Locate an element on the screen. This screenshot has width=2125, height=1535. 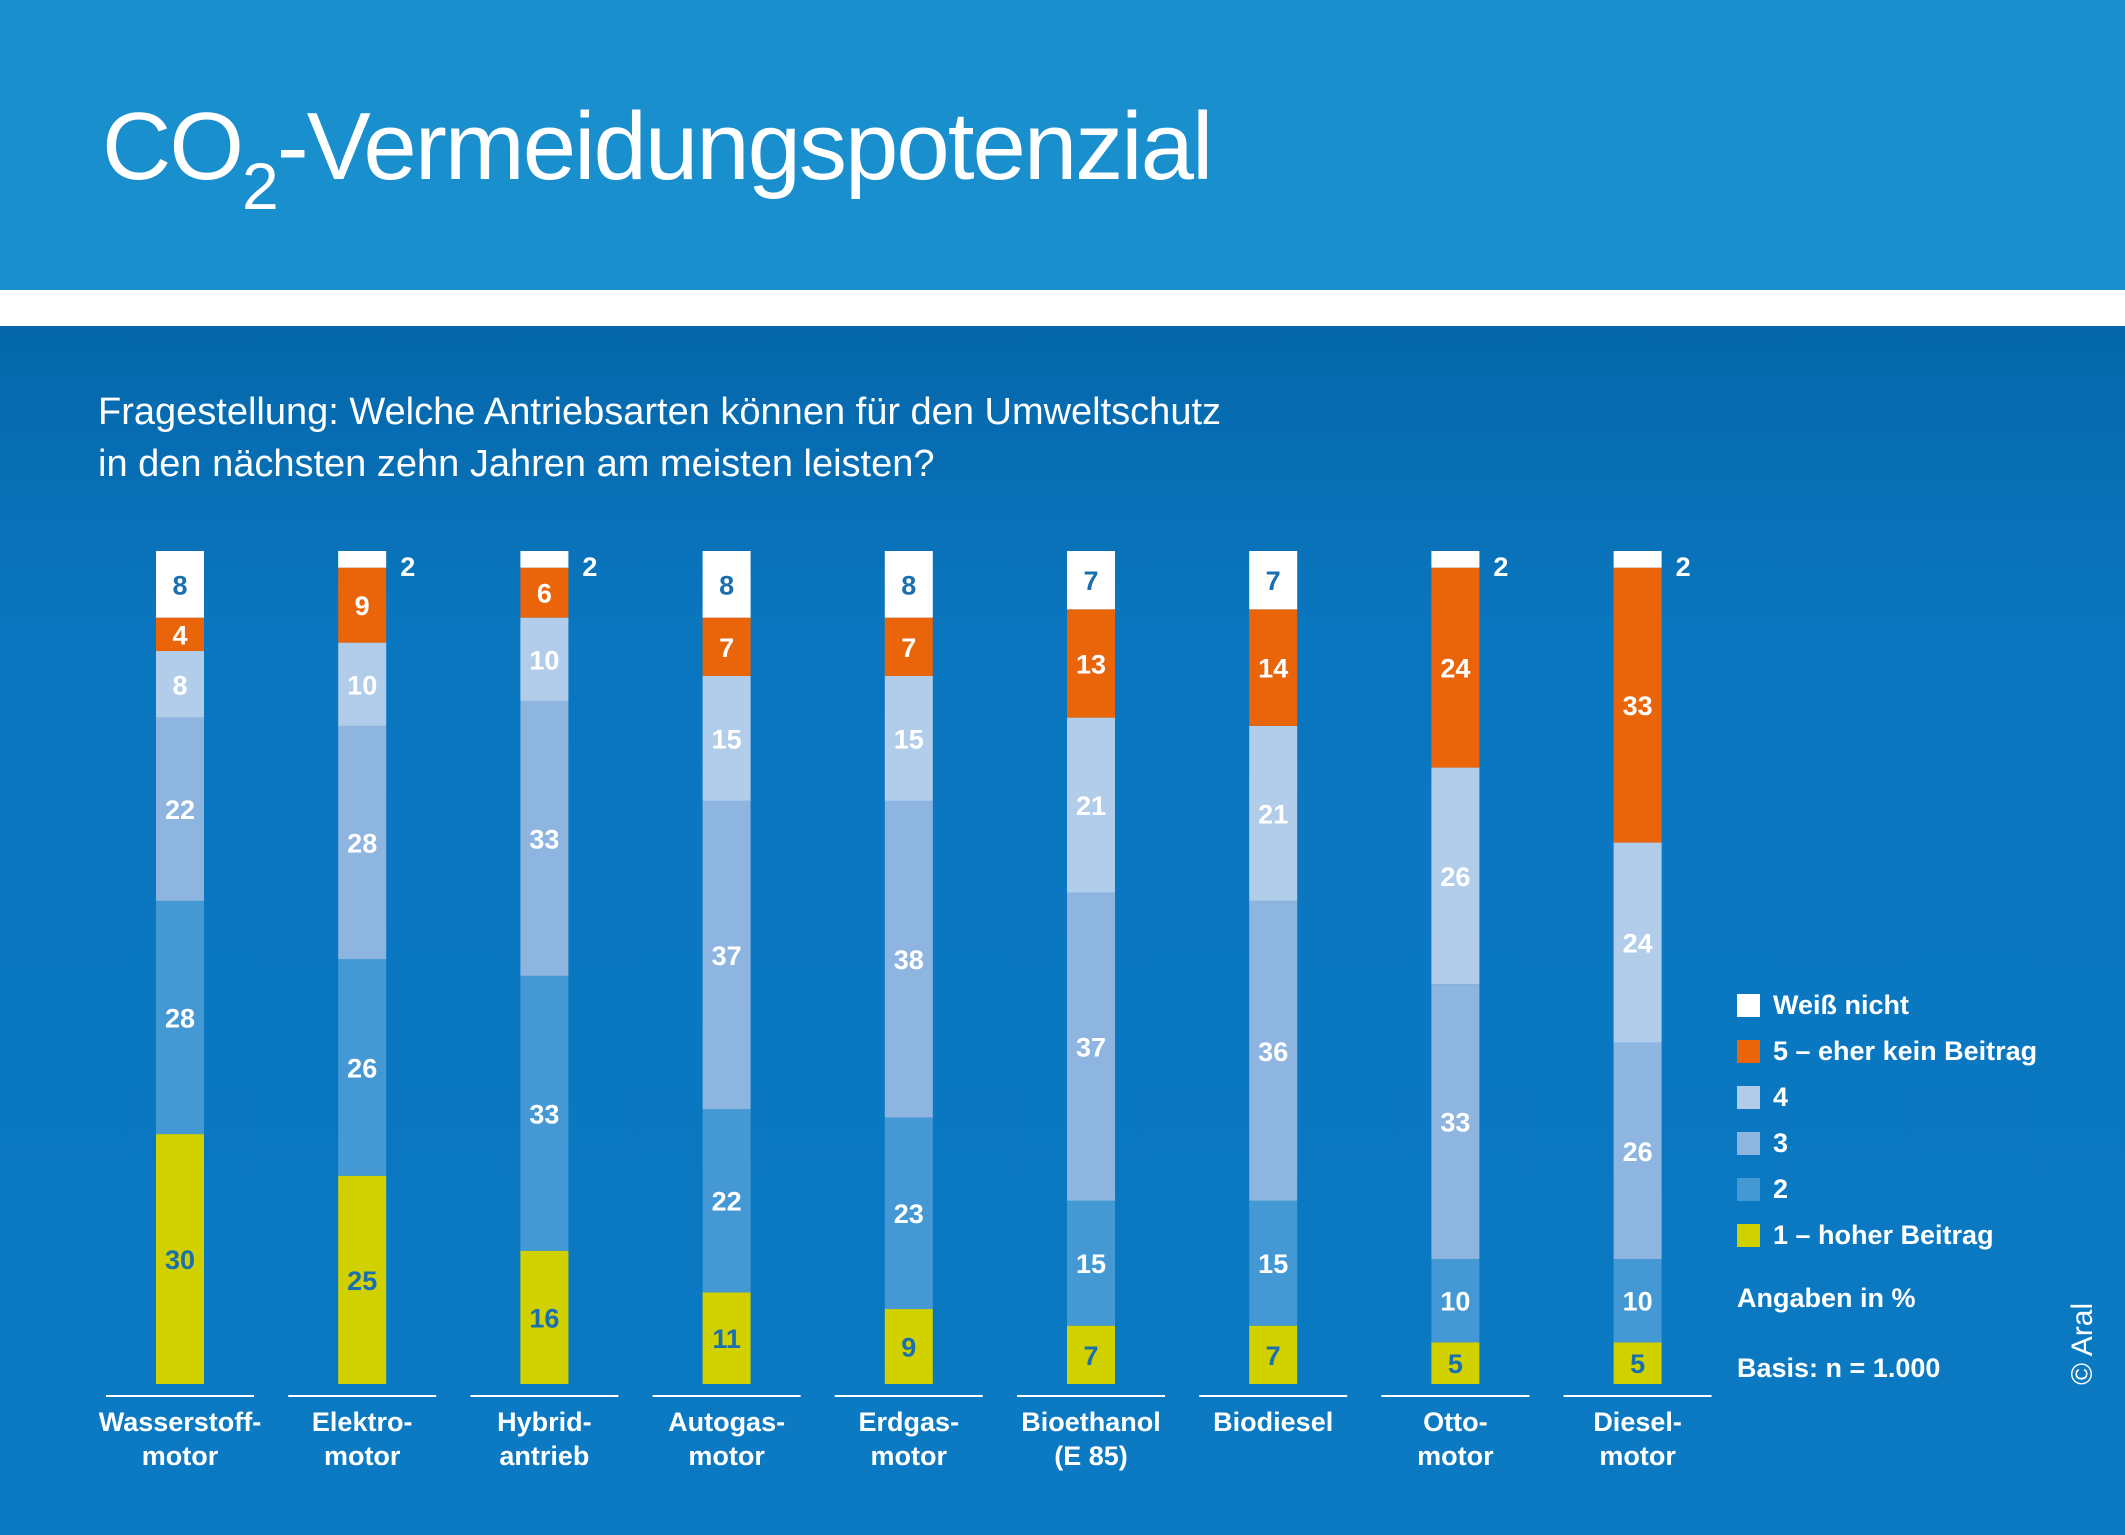
legend-label: 5 – eher kein Beitrag is located at coordinates (1905, 1051).